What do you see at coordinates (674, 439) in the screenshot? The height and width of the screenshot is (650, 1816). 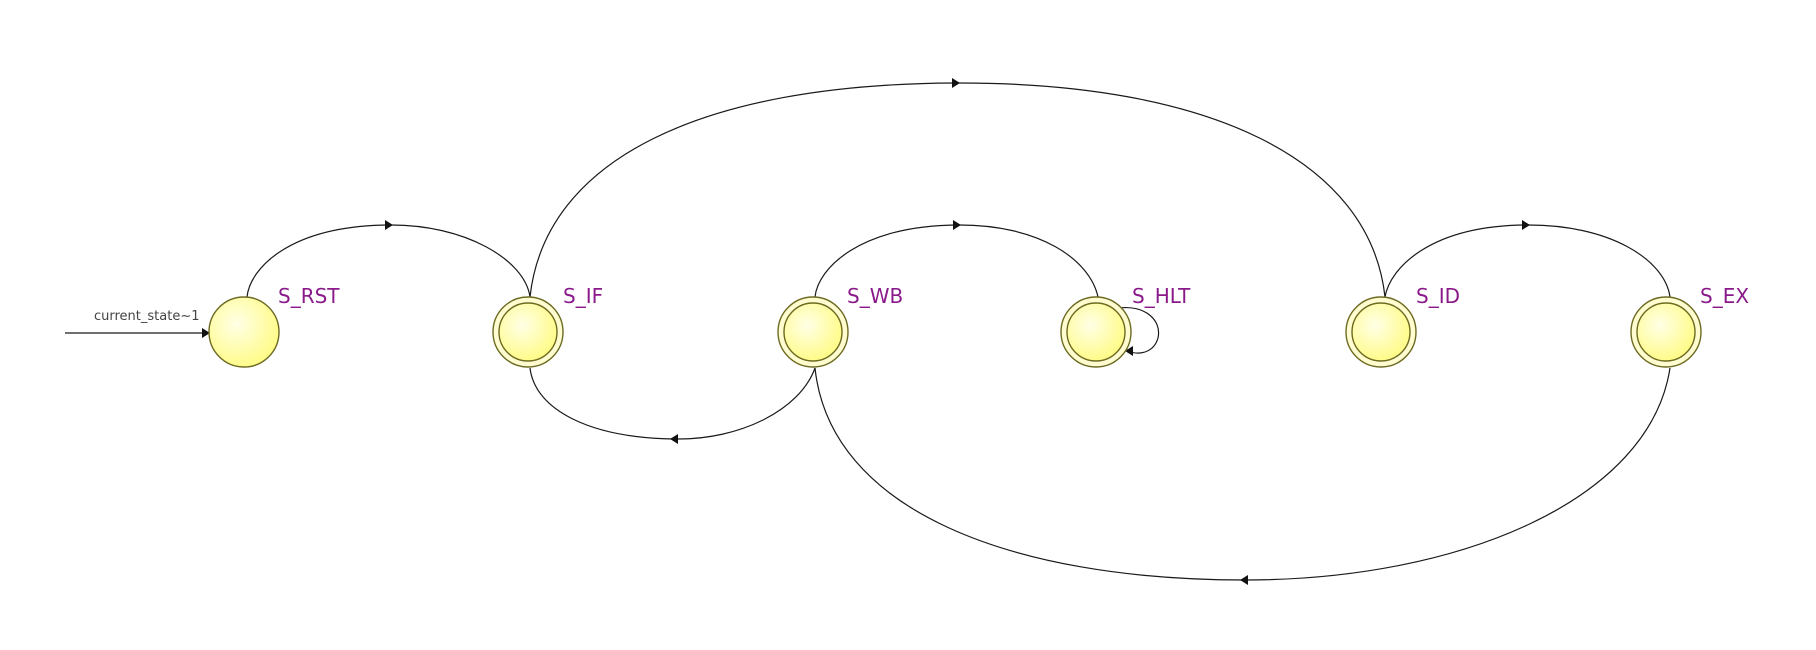 I see `arrowhead-swb-to-sif` at bounding box center [674, 439].